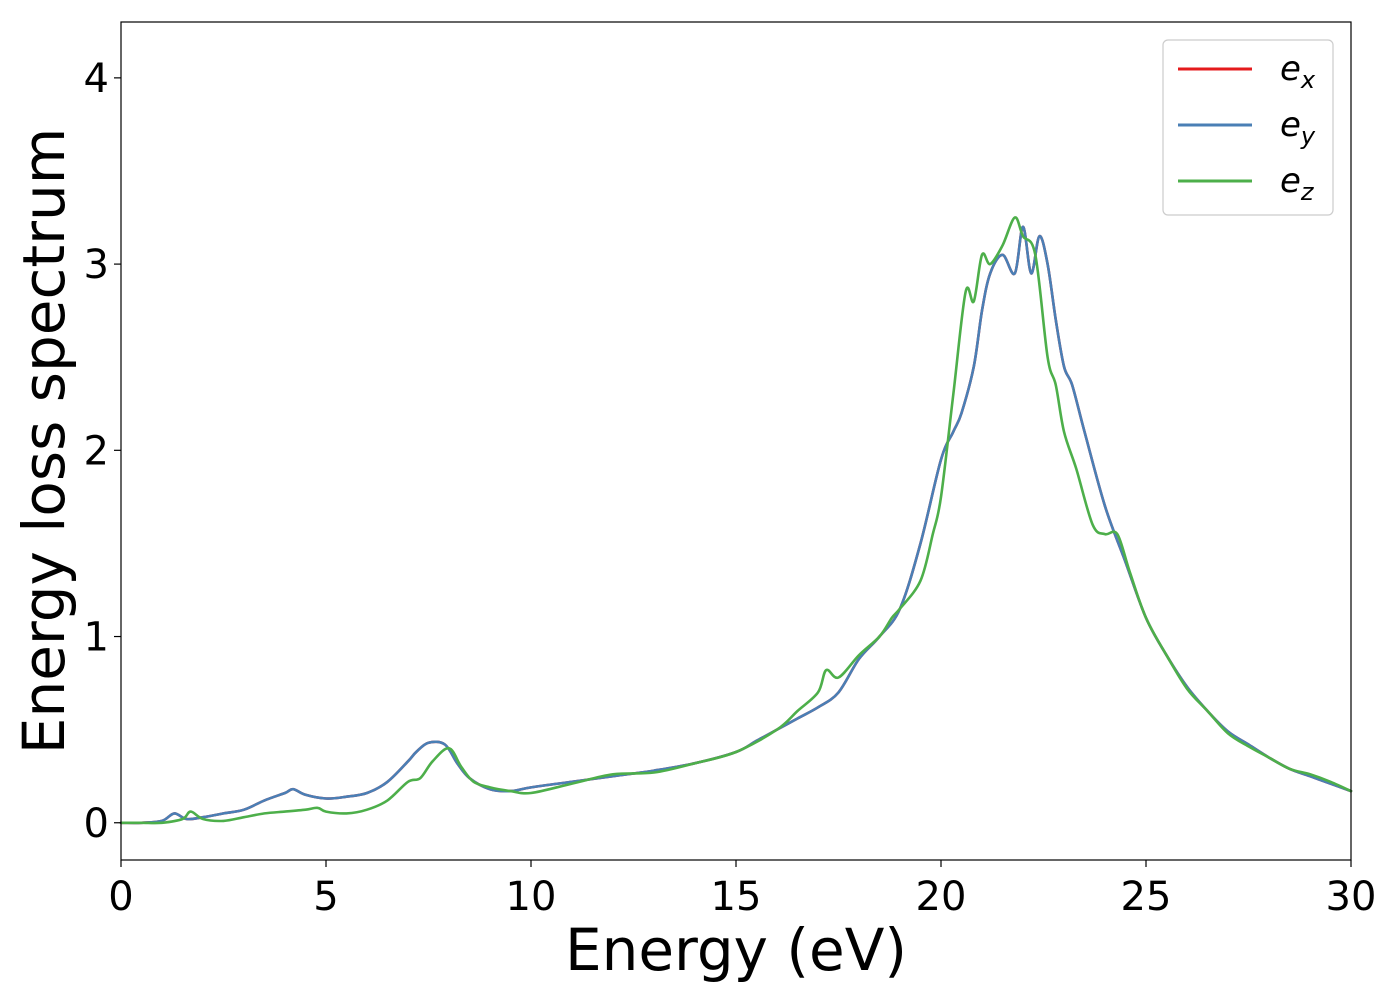 The height and width of the screenshot is (1000, 1400). I want to click on x-tick-label: 15, so click(736, 897).